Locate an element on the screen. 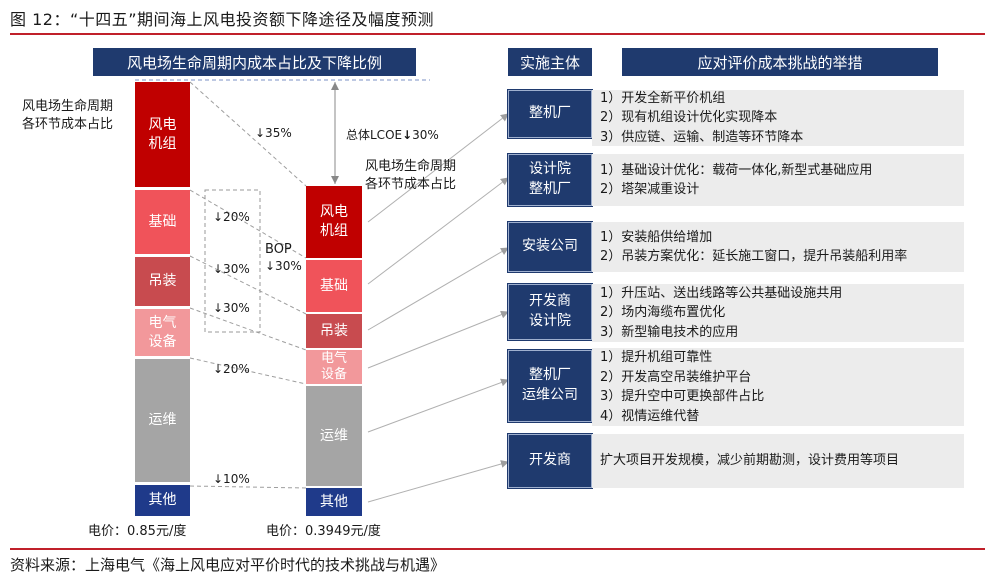  source-note: 资料来源：上海电气《海上风电应对平价时代的技术挑战与机遇》 is located at coordinates (228, 565).